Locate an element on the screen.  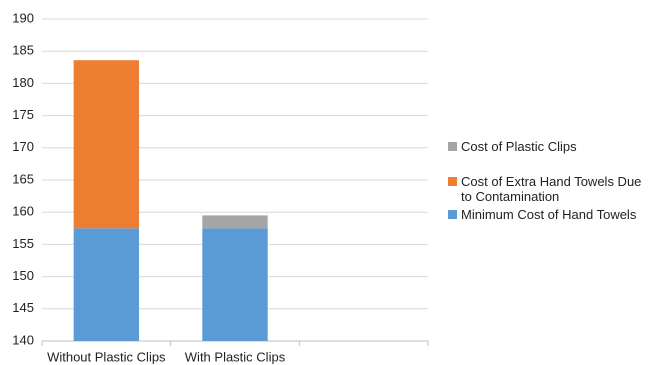
x-tick-label: Without Plastic Clips is located at coordinates (106, 356).